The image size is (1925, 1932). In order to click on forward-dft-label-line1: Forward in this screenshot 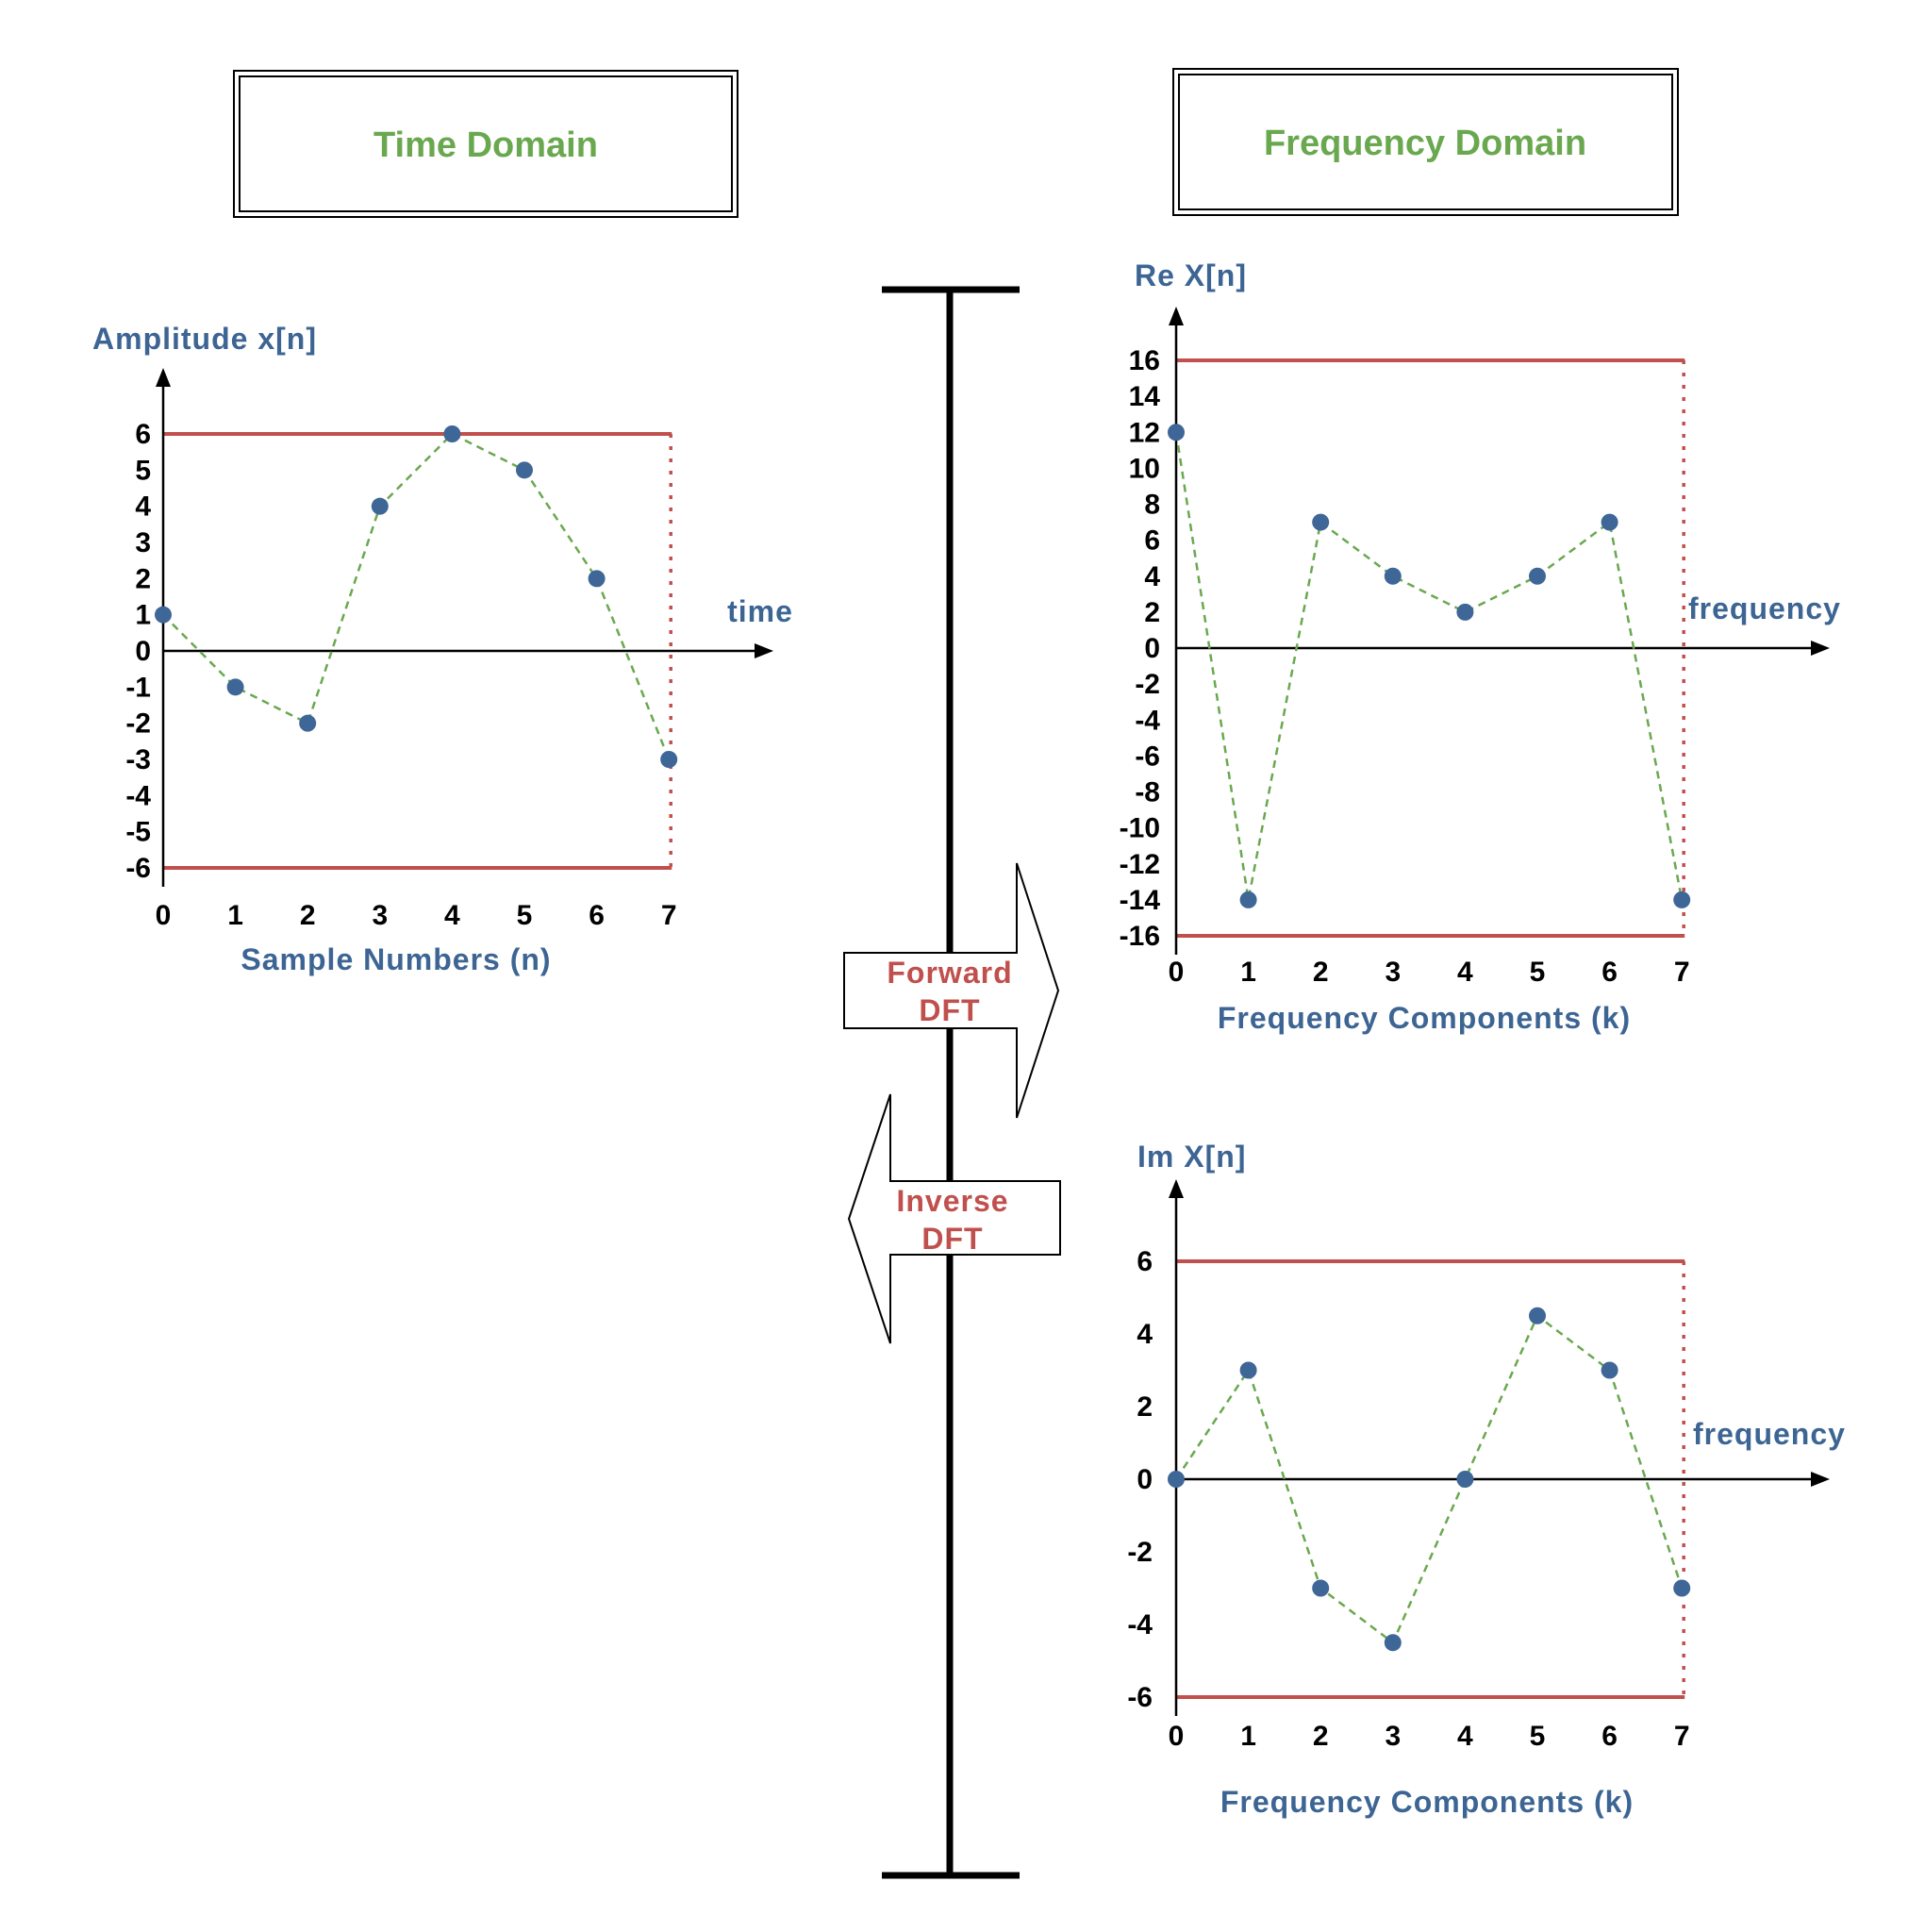, I will do `click(949, 973)`.